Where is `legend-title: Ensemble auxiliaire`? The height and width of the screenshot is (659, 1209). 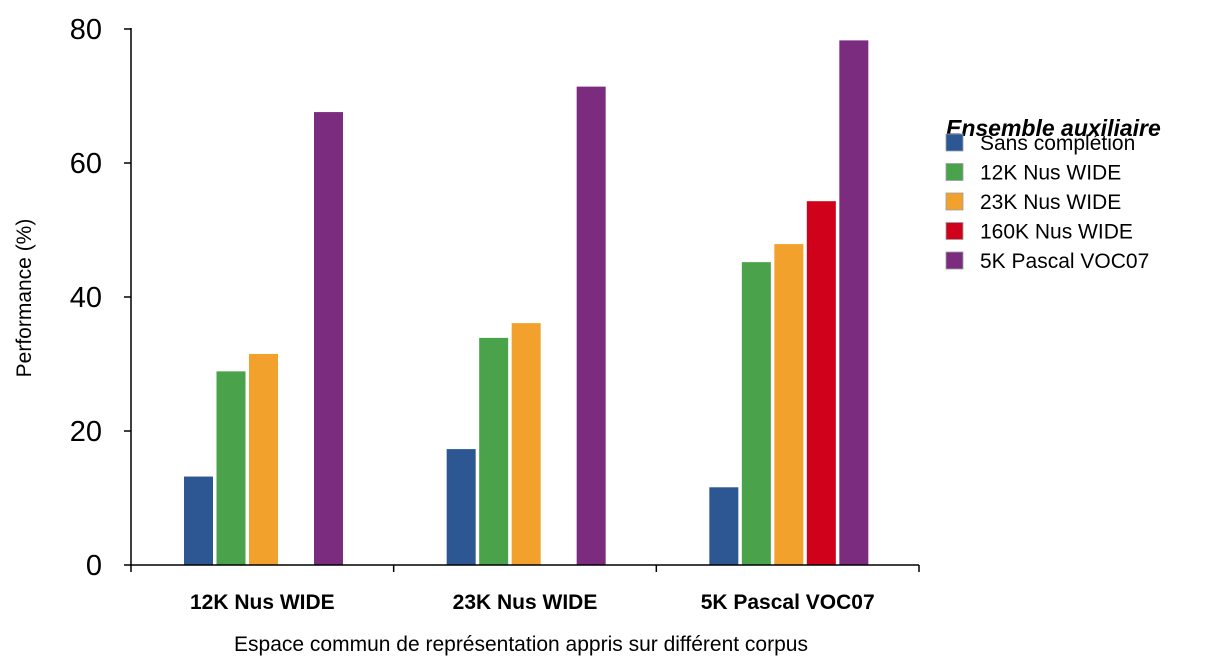
legend-title: Ensemble auxiliaire is located at coordinates (1053, 128).